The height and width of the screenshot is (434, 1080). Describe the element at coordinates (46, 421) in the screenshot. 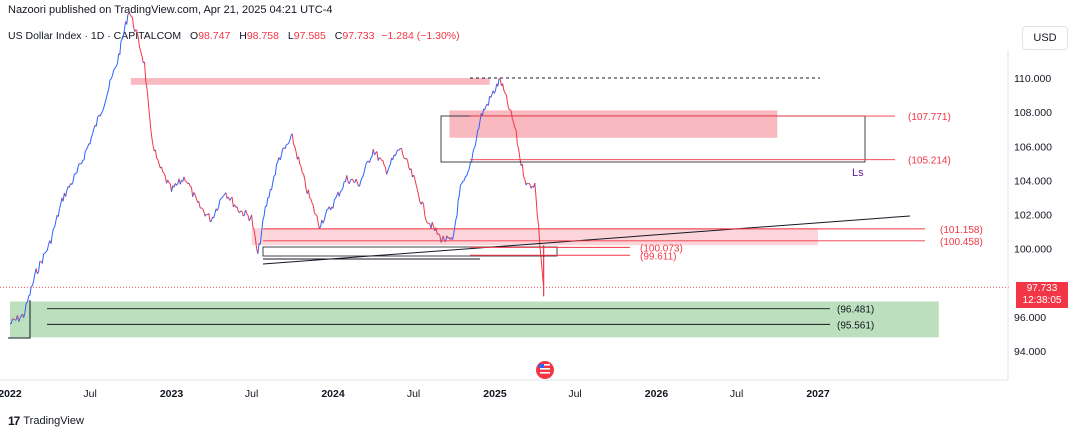

I see `tradingview-branding: 17 TradingView` at that location.